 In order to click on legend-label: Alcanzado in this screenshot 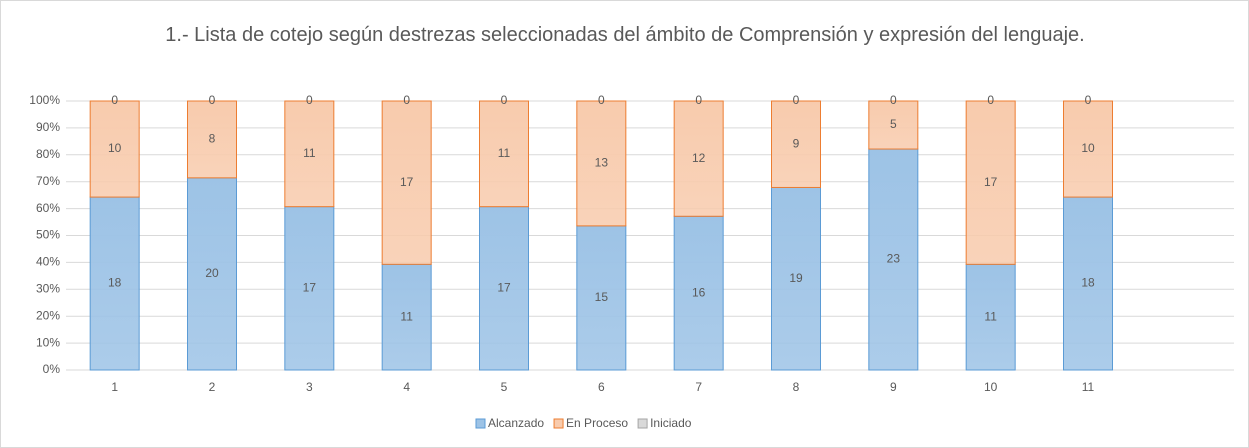, I will do `click(516, 423)`.